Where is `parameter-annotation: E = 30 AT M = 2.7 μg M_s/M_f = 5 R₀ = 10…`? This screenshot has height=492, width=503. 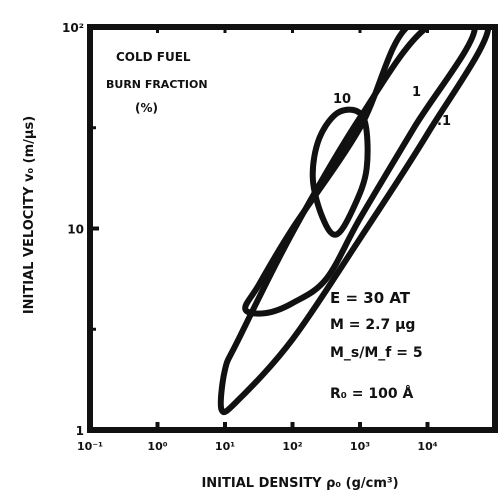
parameter-annotation: E = 30 AT M = 2.7 μg M_s/M_f = 5 R₀ = 10… is located at coordinates (376, 345).